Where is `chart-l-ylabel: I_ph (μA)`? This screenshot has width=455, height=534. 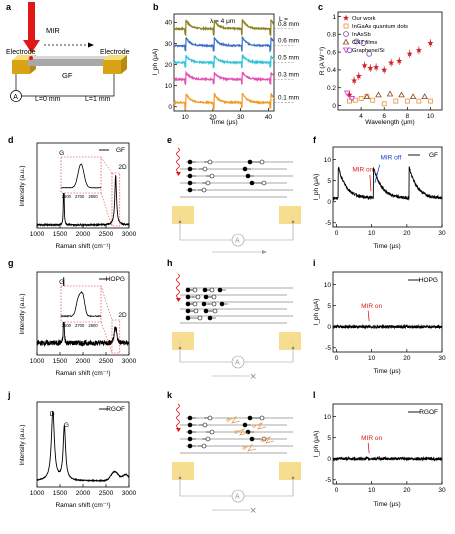
chart-l-ylabel: I_ph (μA) is located at coordinates (316, 444).